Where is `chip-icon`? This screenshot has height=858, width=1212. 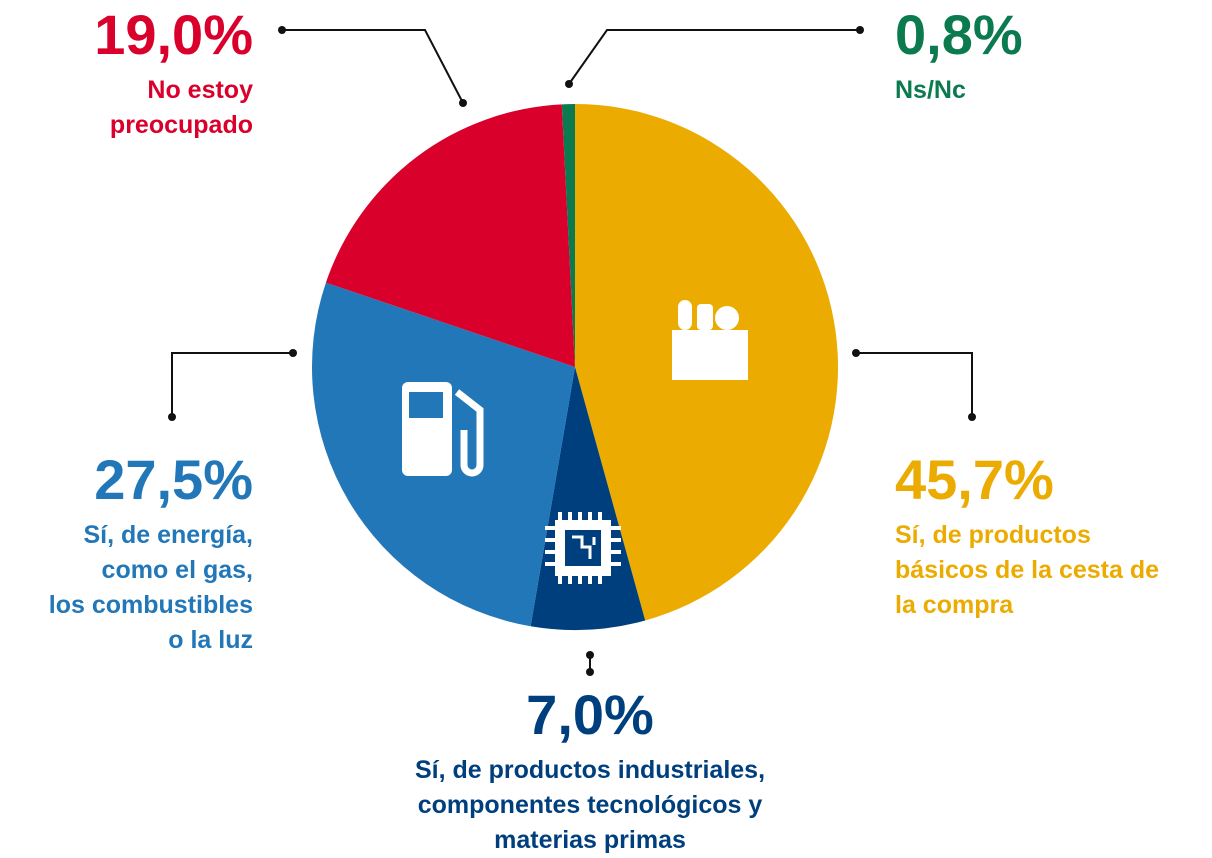 chip-icon is located at coordinates (583, 548).